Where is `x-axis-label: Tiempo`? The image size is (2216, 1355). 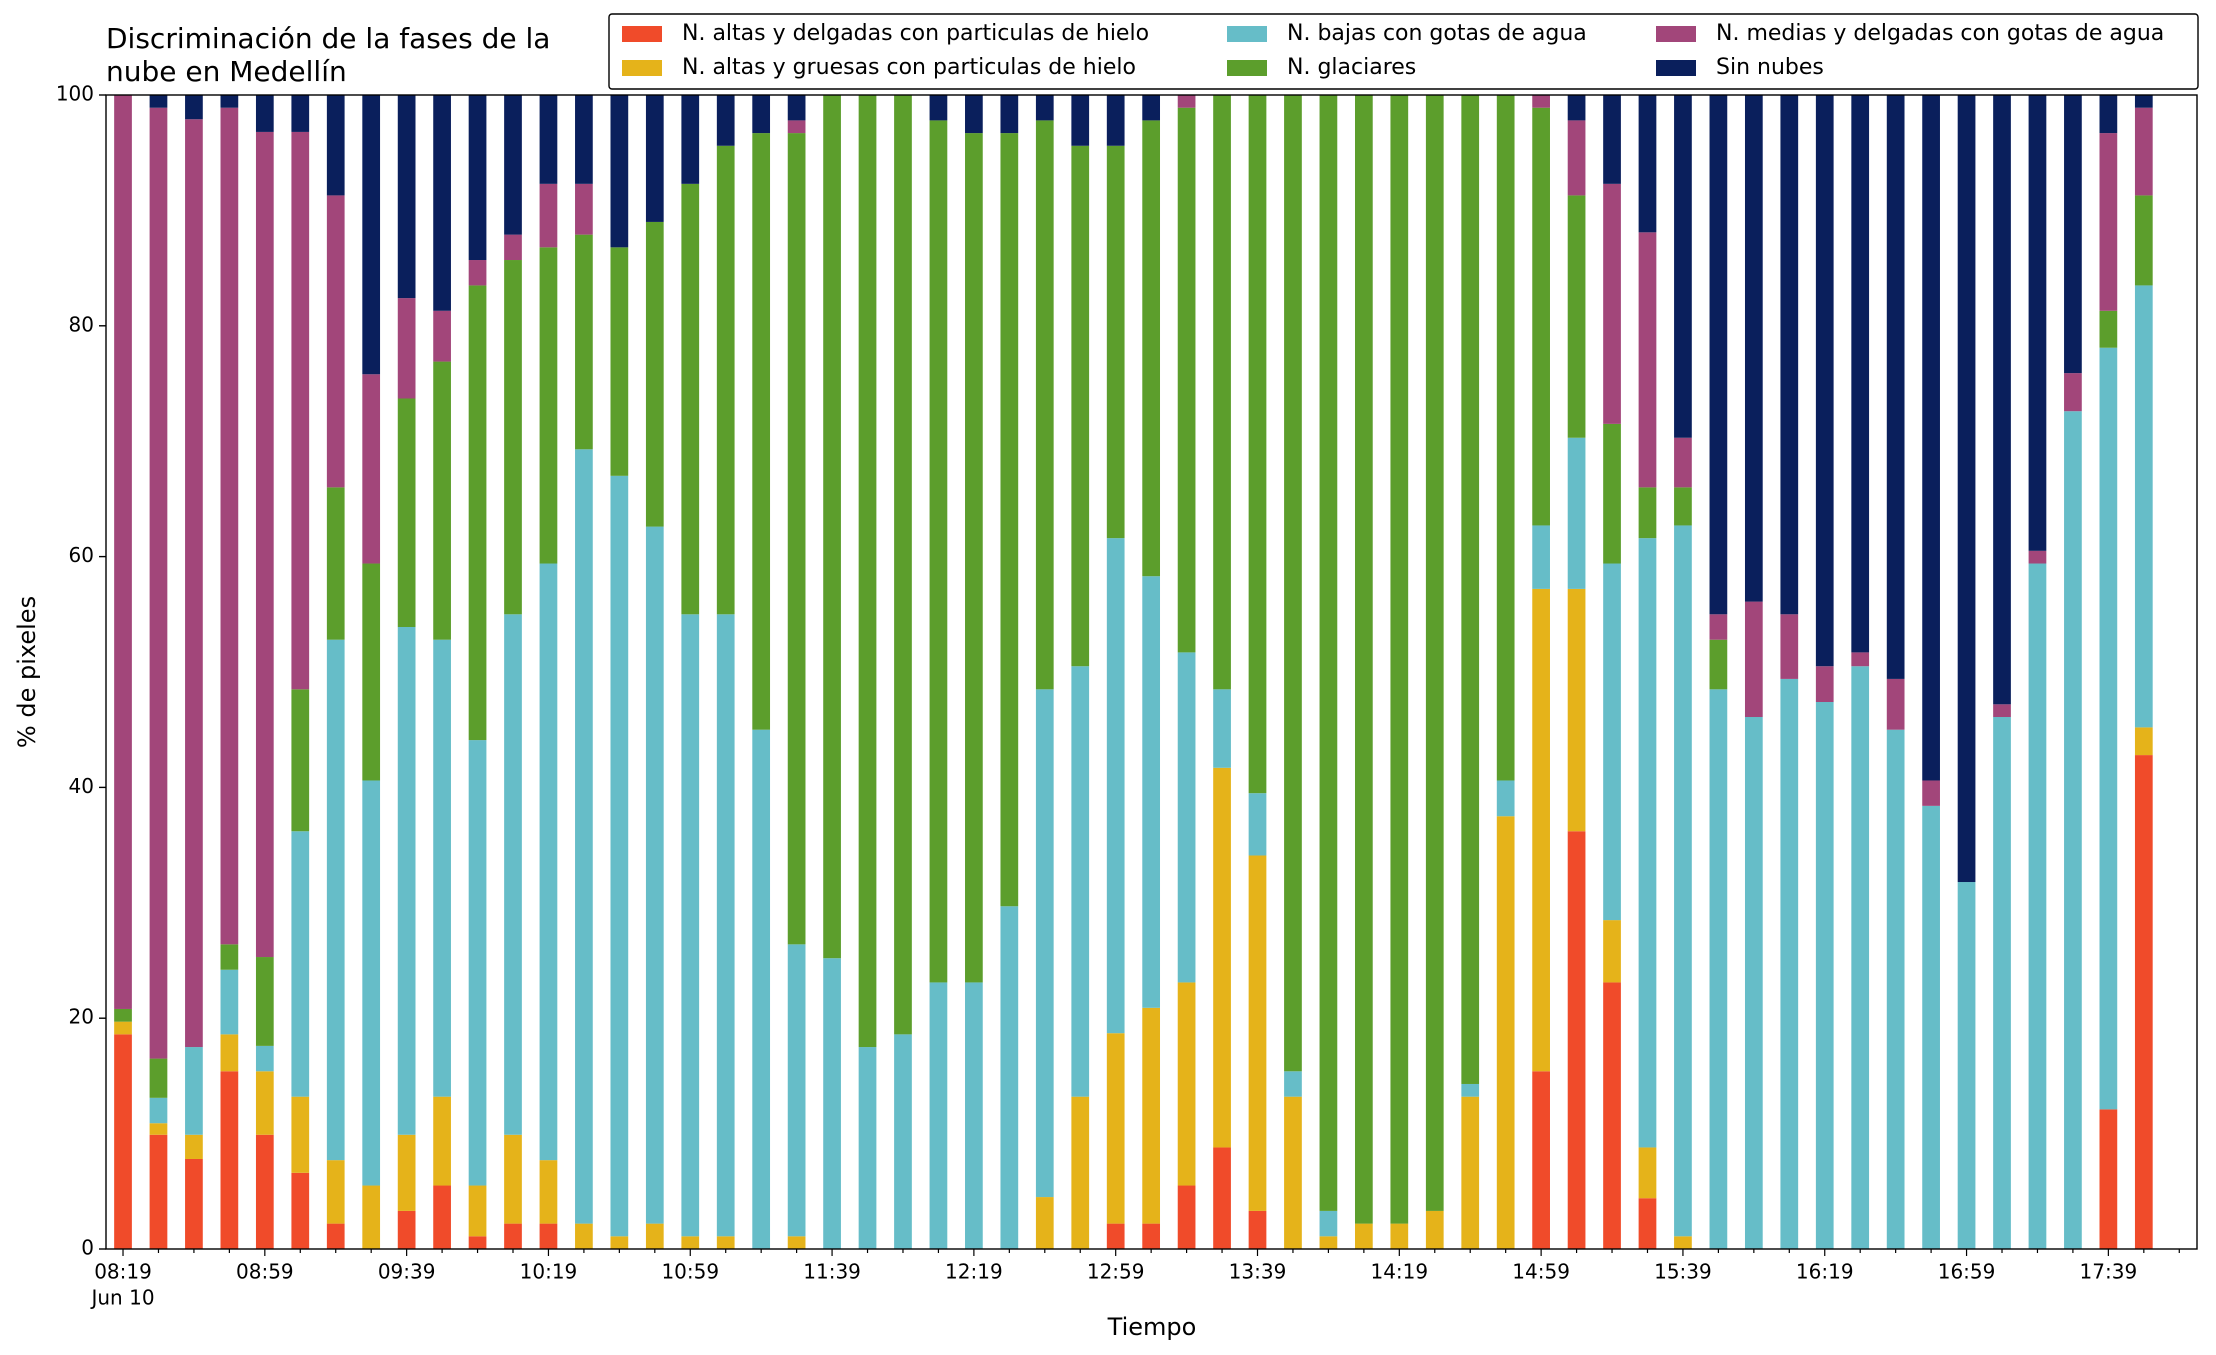
x-axis-label: Tiempo is located at coordinates (1152, 1327).